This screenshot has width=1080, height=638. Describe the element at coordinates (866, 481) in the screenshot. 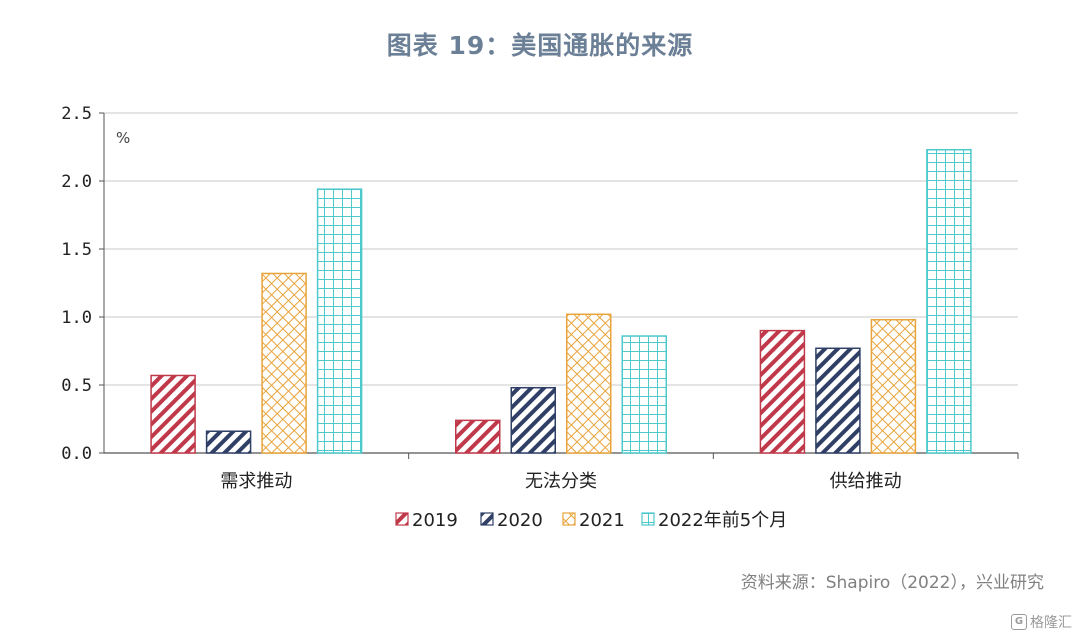

I see `category-label: 供给推动` at that location.